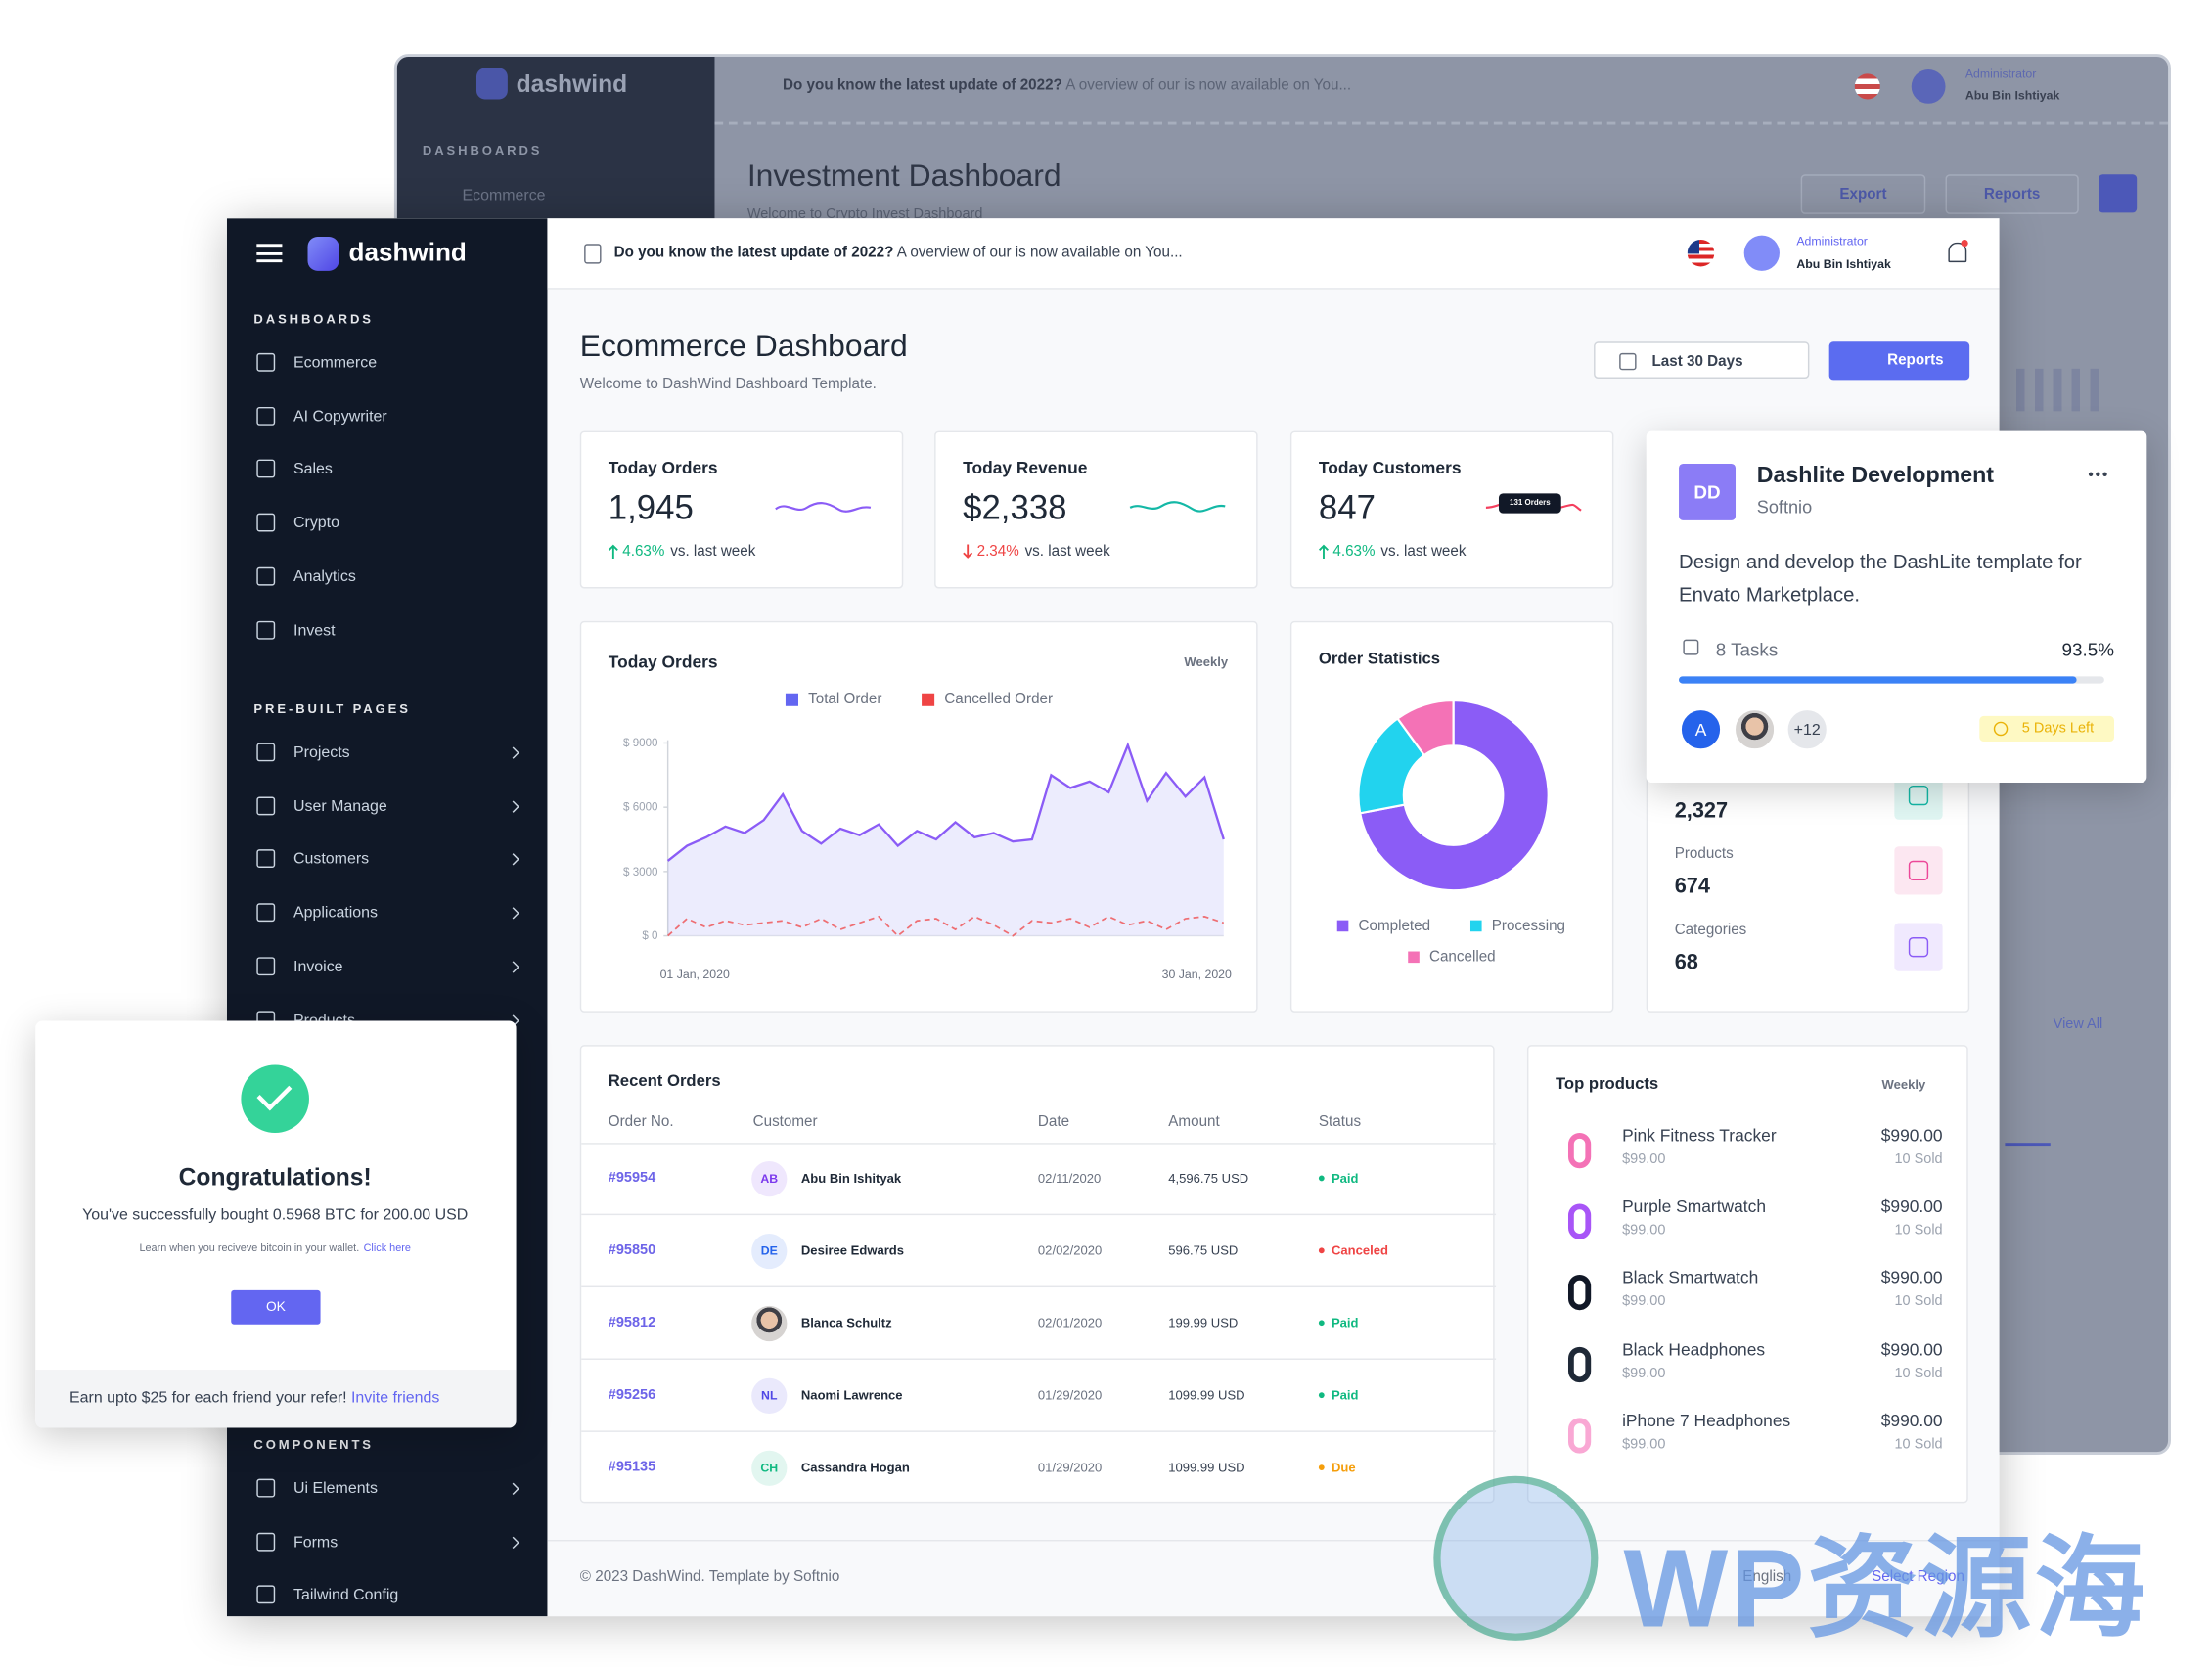 The image size is (2212, 1667). I want to click on column-header: Status, so click(1340, 1121).